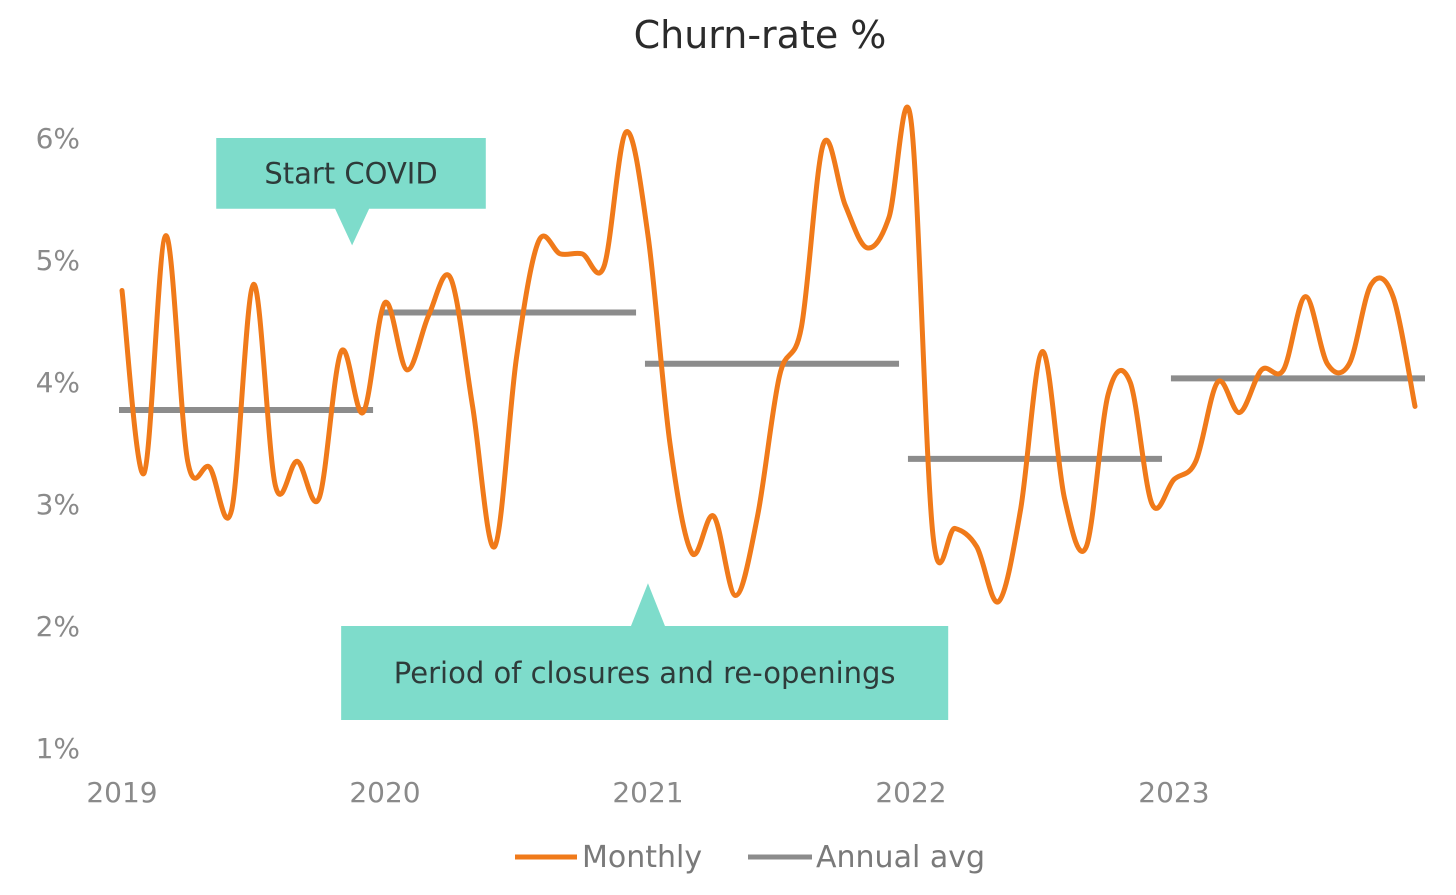 The height and width of the screenshot is (895, 1456). I want to click on start-covid-callout, so click(351, 192).